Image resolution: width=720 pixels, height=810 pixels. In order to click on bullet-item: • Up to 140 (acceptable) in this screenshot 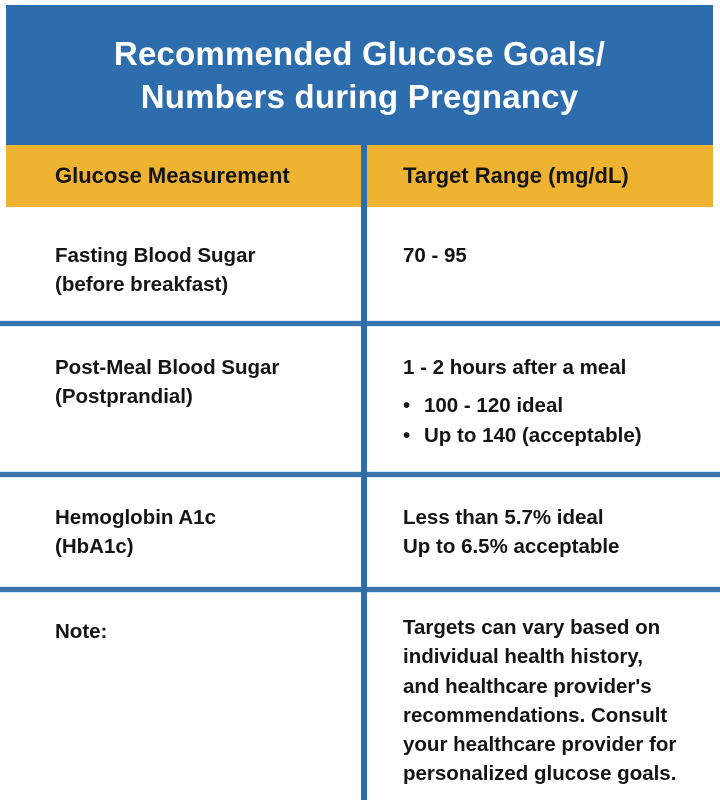, I will do `click(522, 436)`.